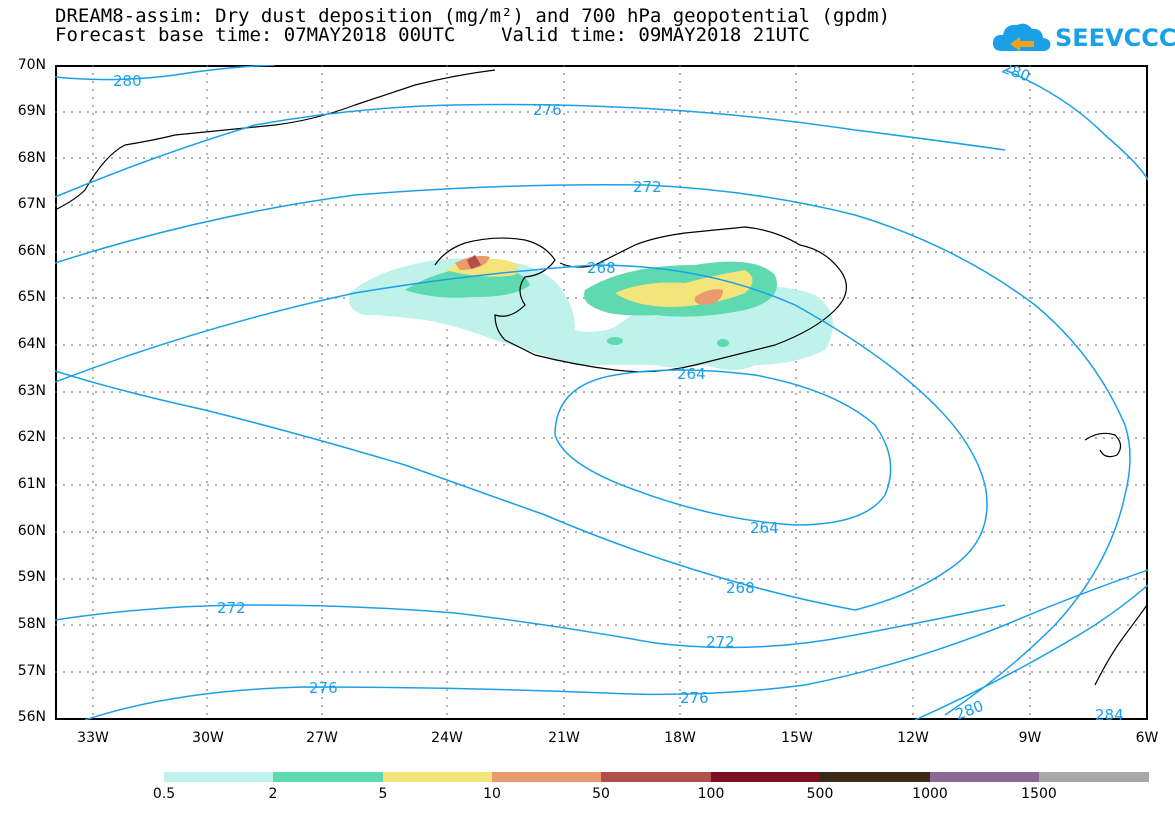 Image resolution: width=1175 pixels, height=815 pixels. I want to click on lon-label: 18W, so click(680, 738).